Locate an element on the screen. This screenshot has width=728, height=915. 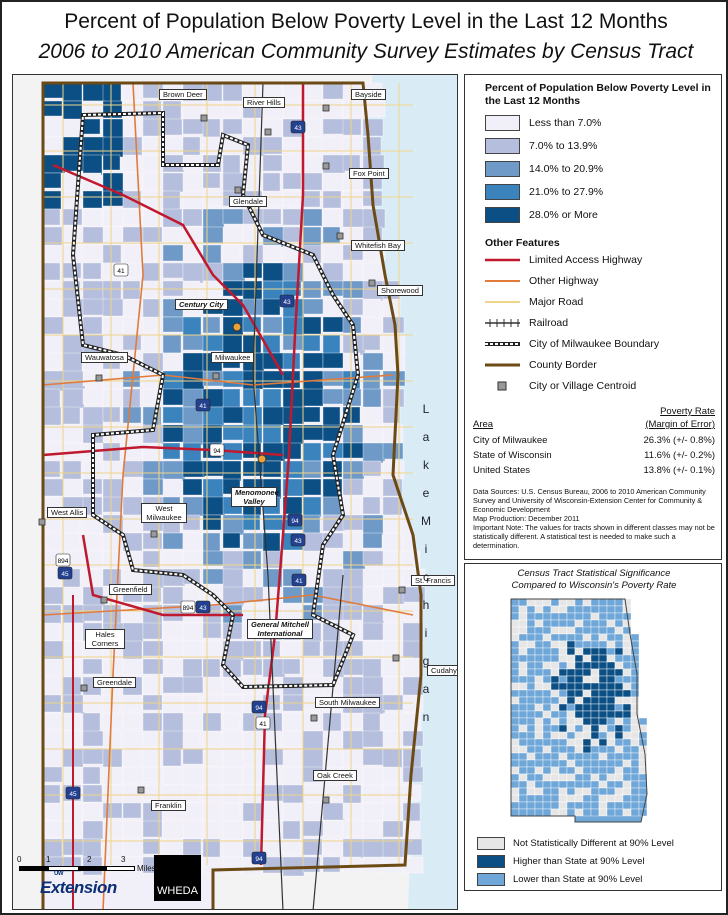
other-highway is located at coordinates (123, 495).